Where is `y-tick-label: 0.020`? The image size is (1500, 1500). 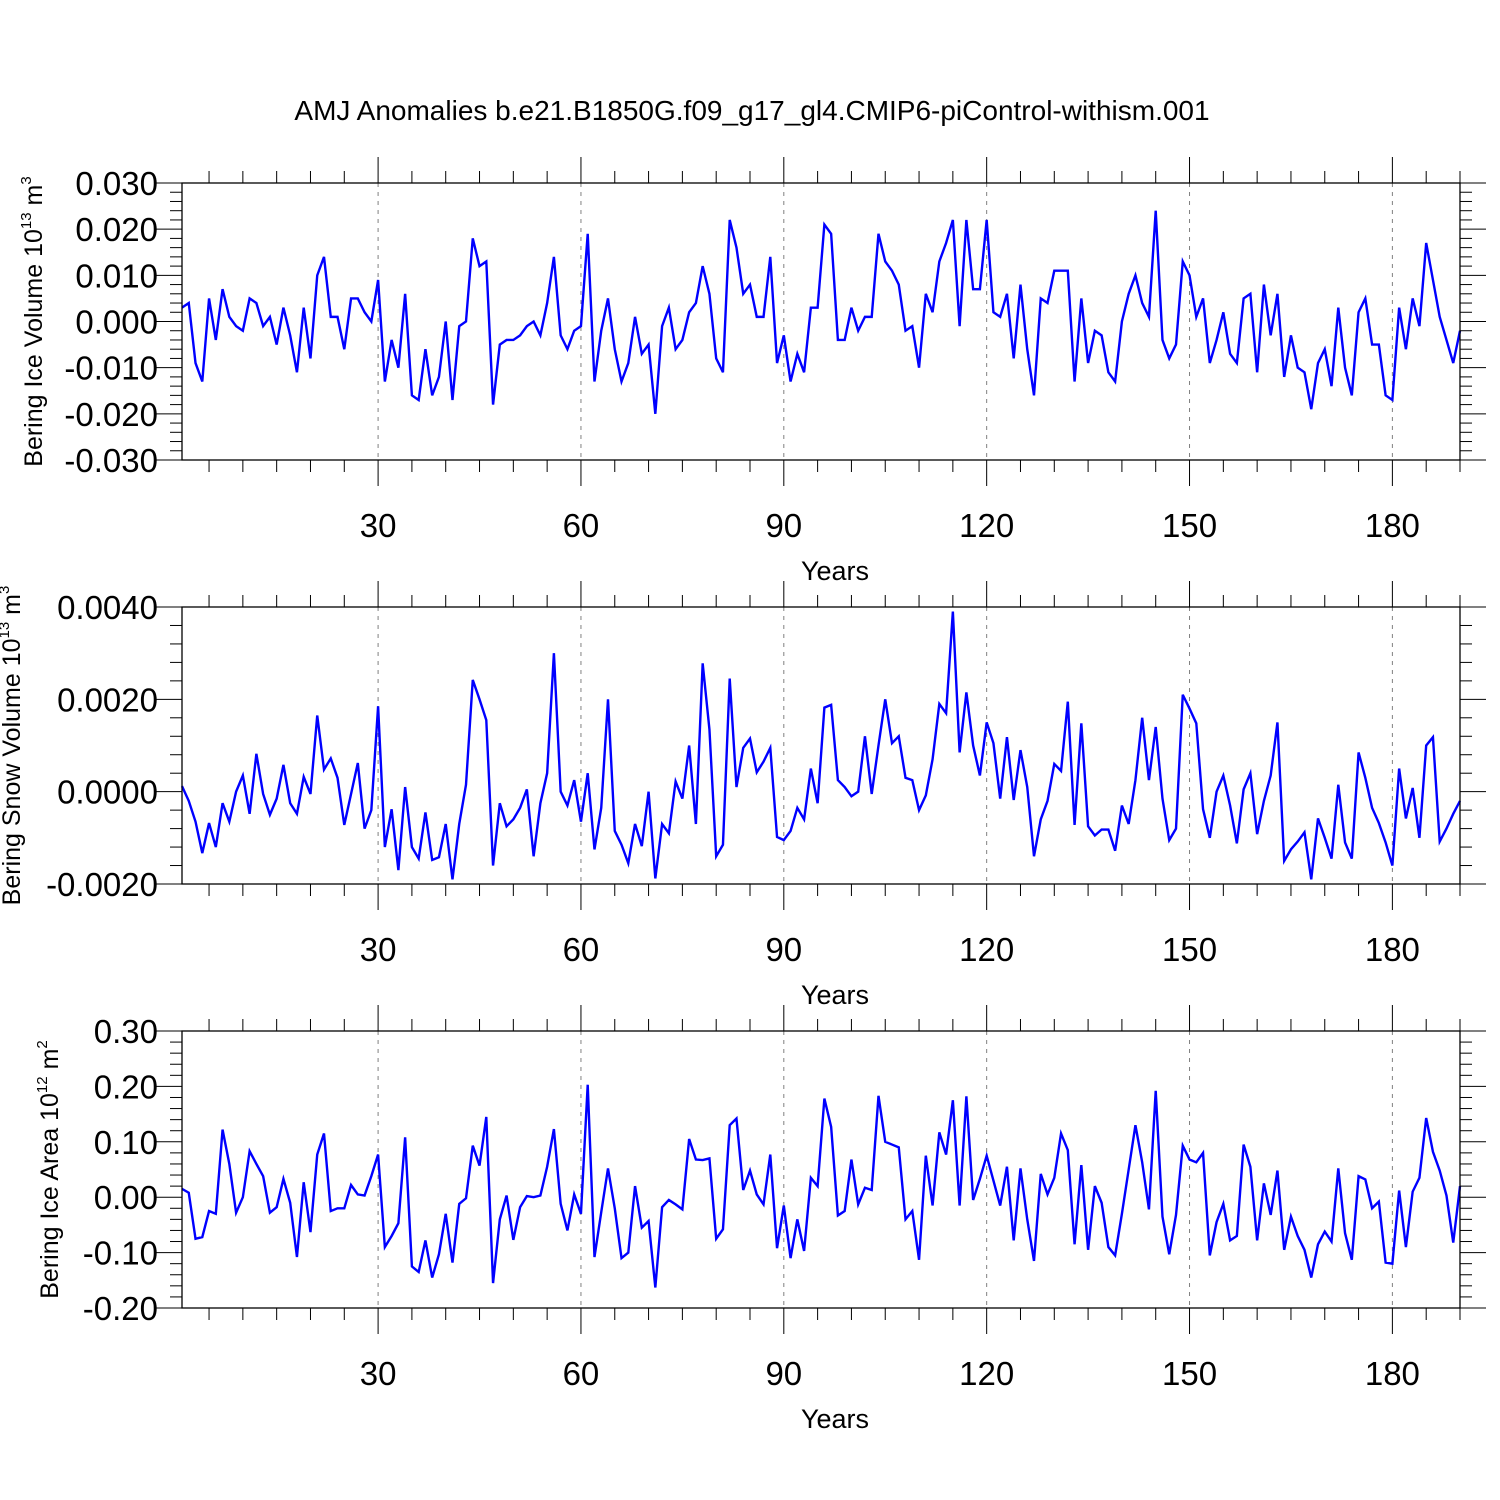
y-tick-label: 0.020 is located at coordinates (116, 229).